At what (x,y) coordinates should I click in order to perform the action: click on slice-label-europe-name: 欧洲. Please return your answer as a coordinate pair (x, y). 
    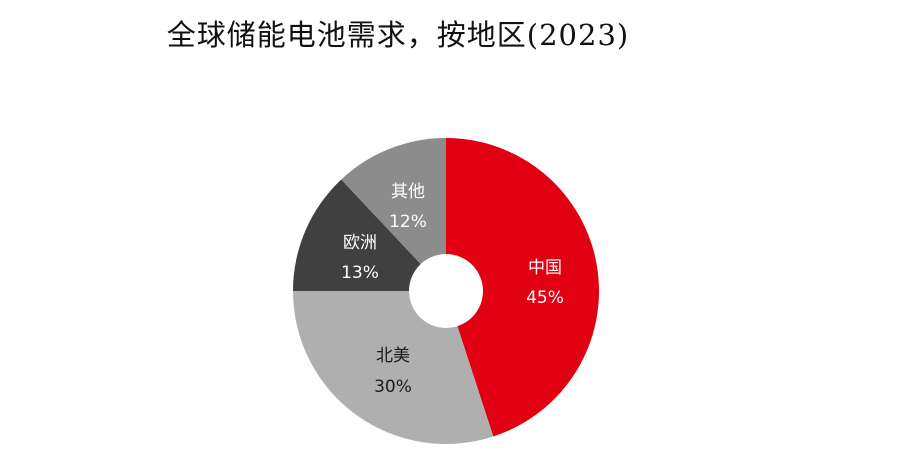
    Looking at the image, I should click on (360, 243).